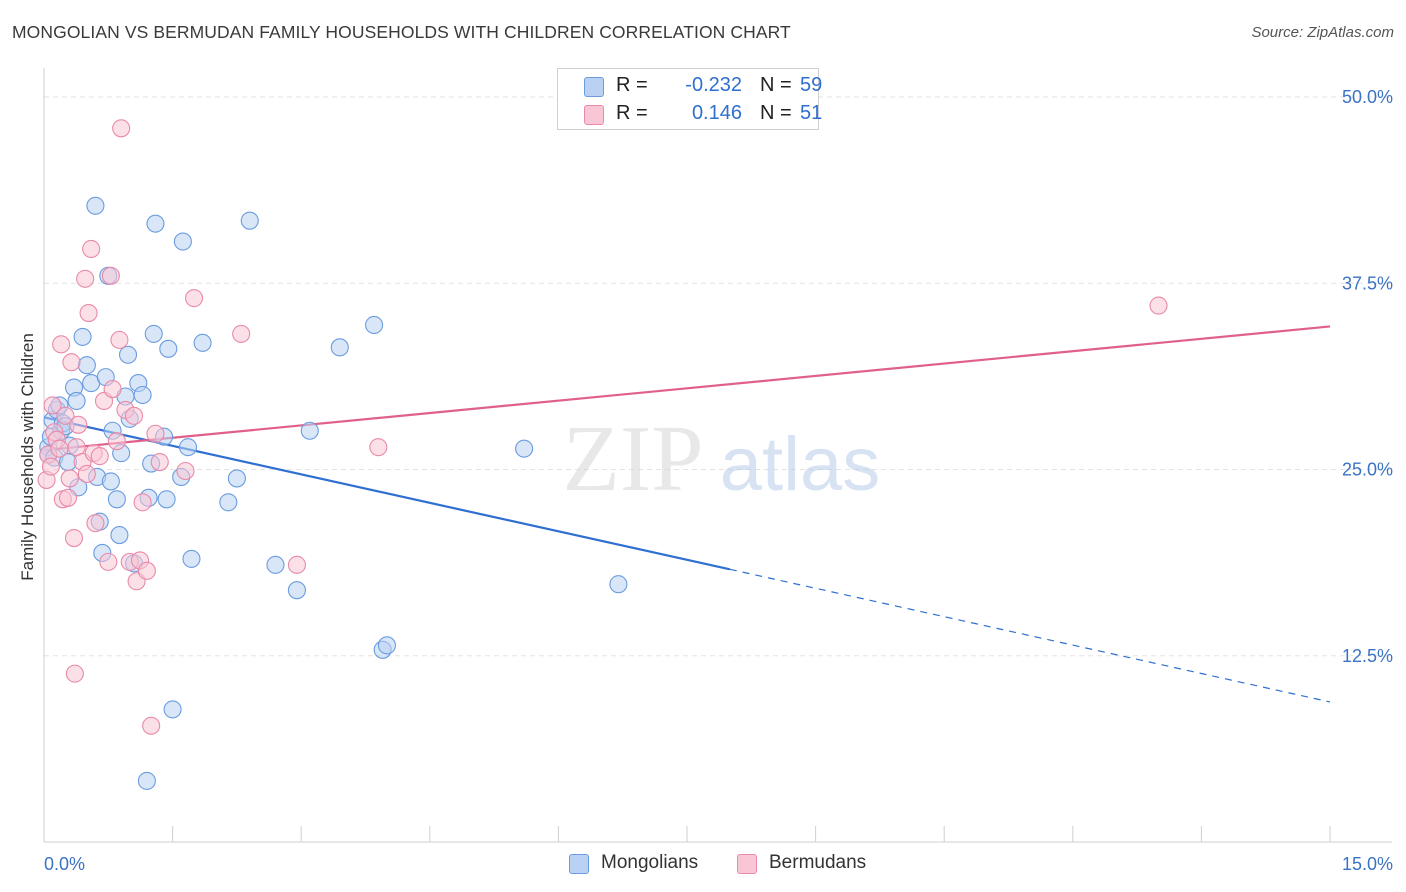 This screenshot has height=892, width=1406. What do you see at coordinates (1367, 283) in the screenshot?
I see `y-tick-label: 37.5%` at bounding box center [1367, 283].